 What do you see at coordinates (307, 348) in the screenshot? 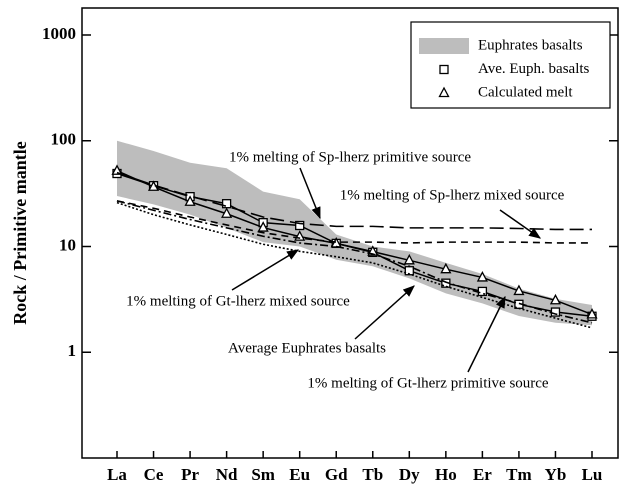
I see `annotation: Average Euphrates basalts` at bounding box center [307, 348].